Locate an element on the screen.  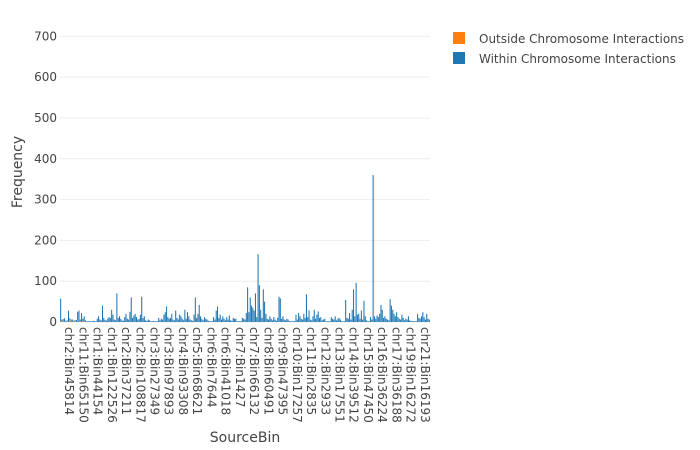
x-tick-label: chr7:Bin66132 is located at coordinates (254, 371).